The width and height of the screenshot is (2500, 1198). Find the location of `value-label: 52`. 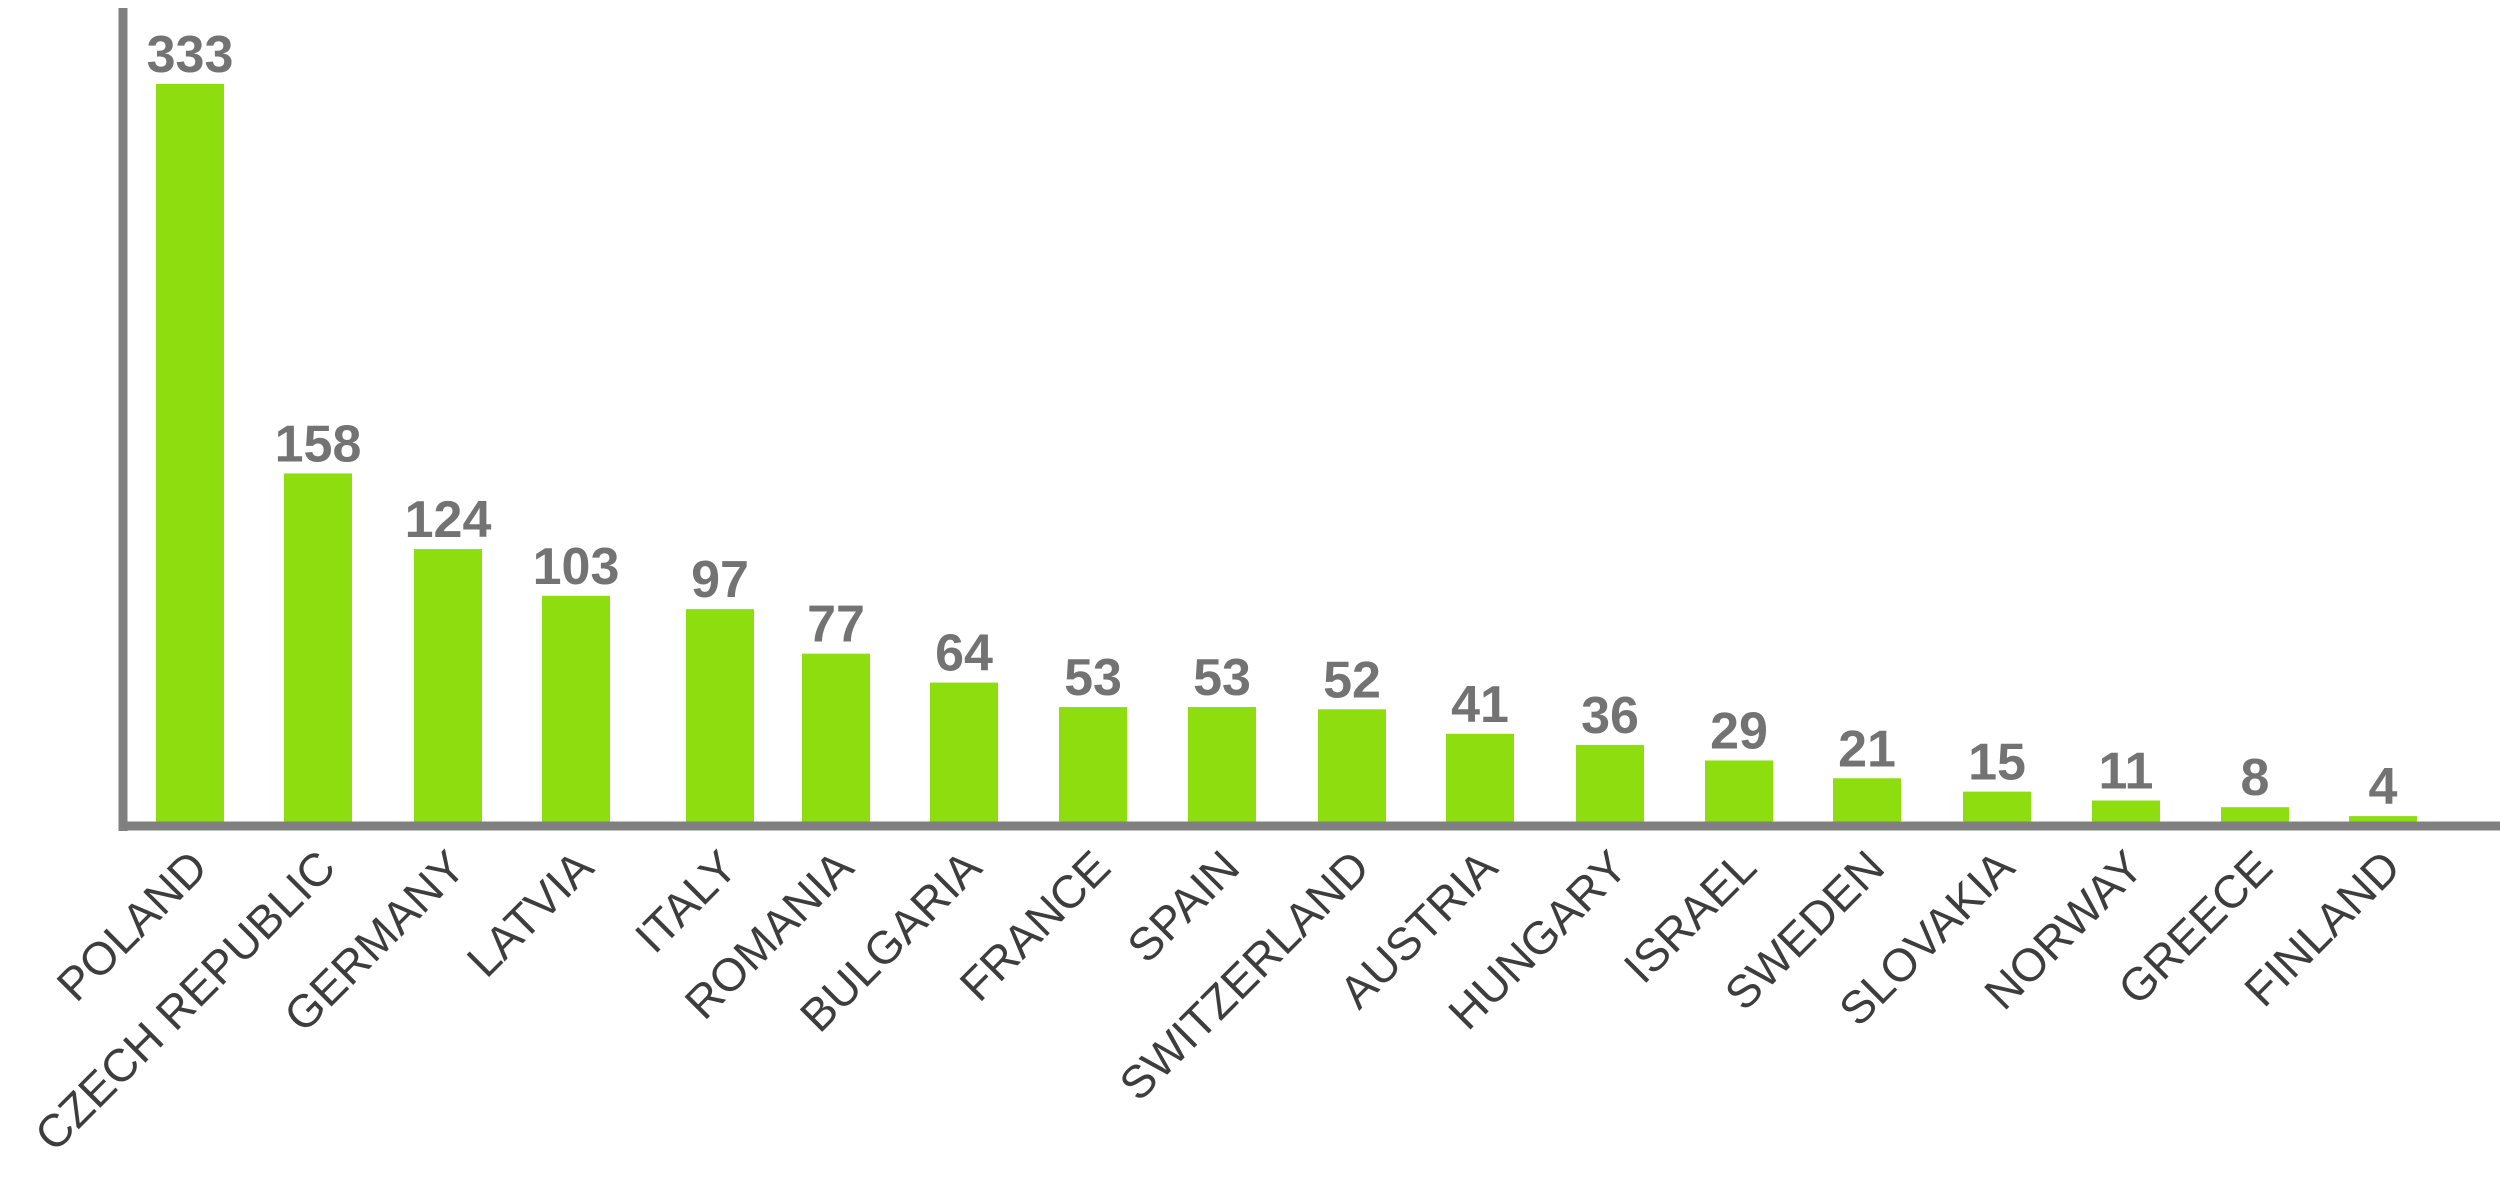

value-label: 52 is located at coordinates (1352, 680).